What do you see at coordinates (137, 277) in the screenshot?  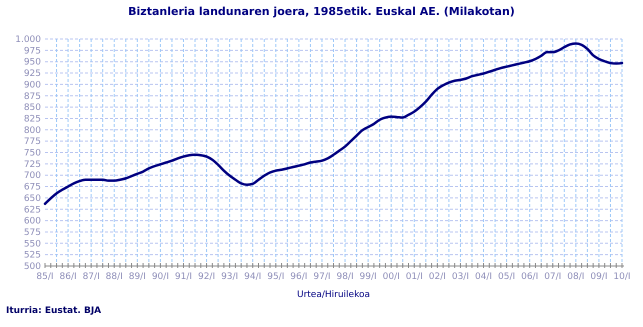 I see `x-tick-label: 89/I` at bounding box center [137, 277].